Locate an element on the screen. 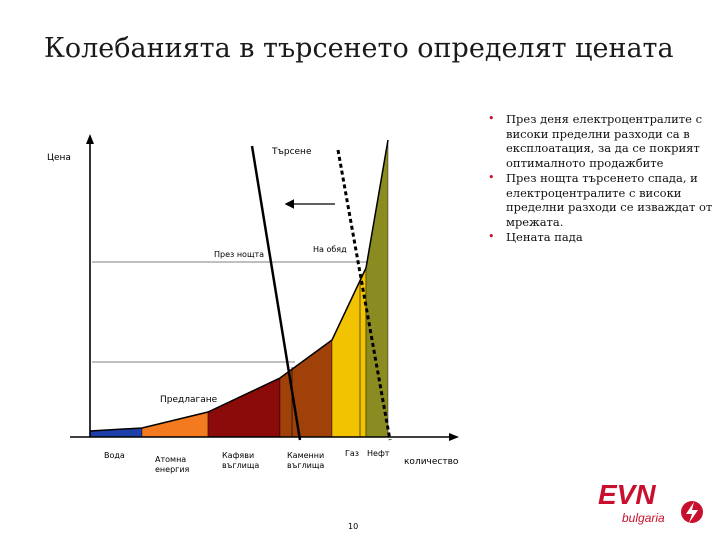 This screenshot has width=720, height=540. night-label: През нощта is located at coordinates (239, 254).